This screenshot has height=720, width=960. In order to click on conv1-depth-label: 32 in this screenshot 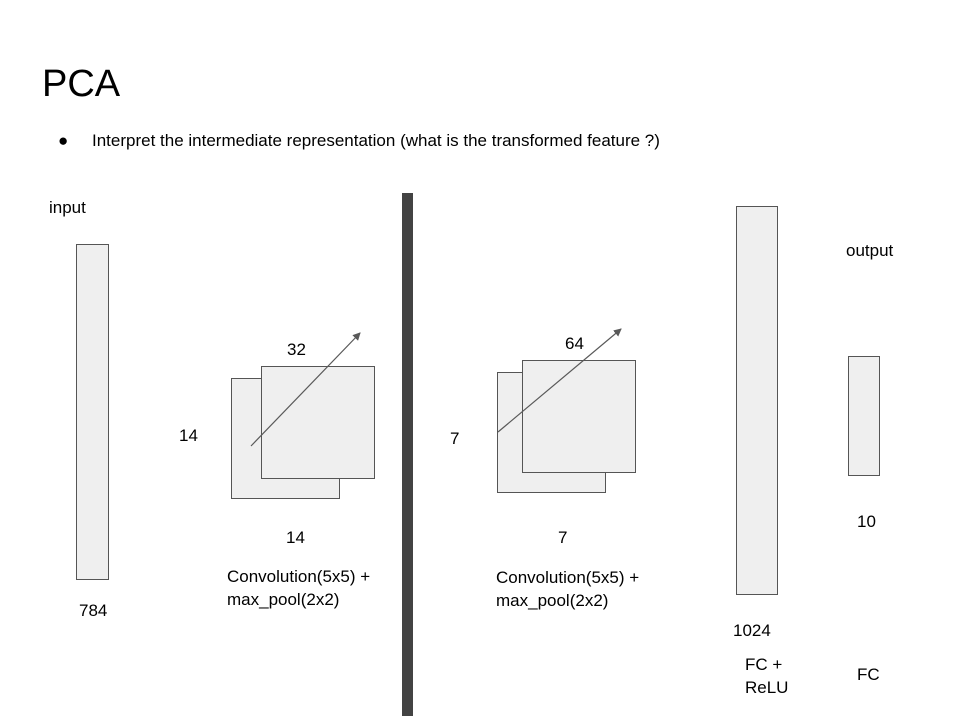, I will do `click(296, 349)`.